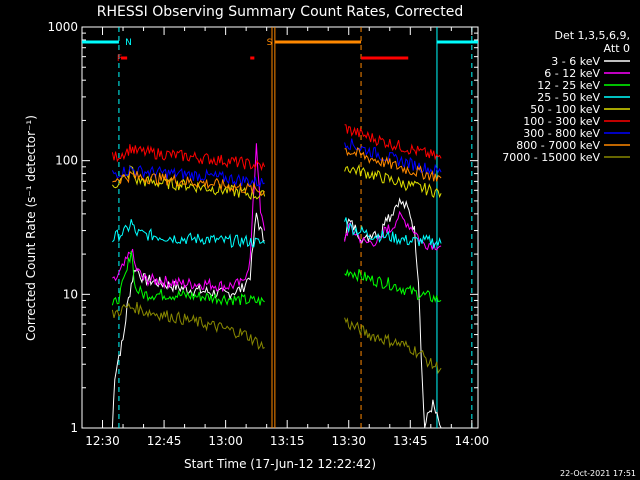  Describe the element at coordinates (598, 473) in the screenshot. I see `footer-timestamp: 22-Oct-2021 17:51` at that location.